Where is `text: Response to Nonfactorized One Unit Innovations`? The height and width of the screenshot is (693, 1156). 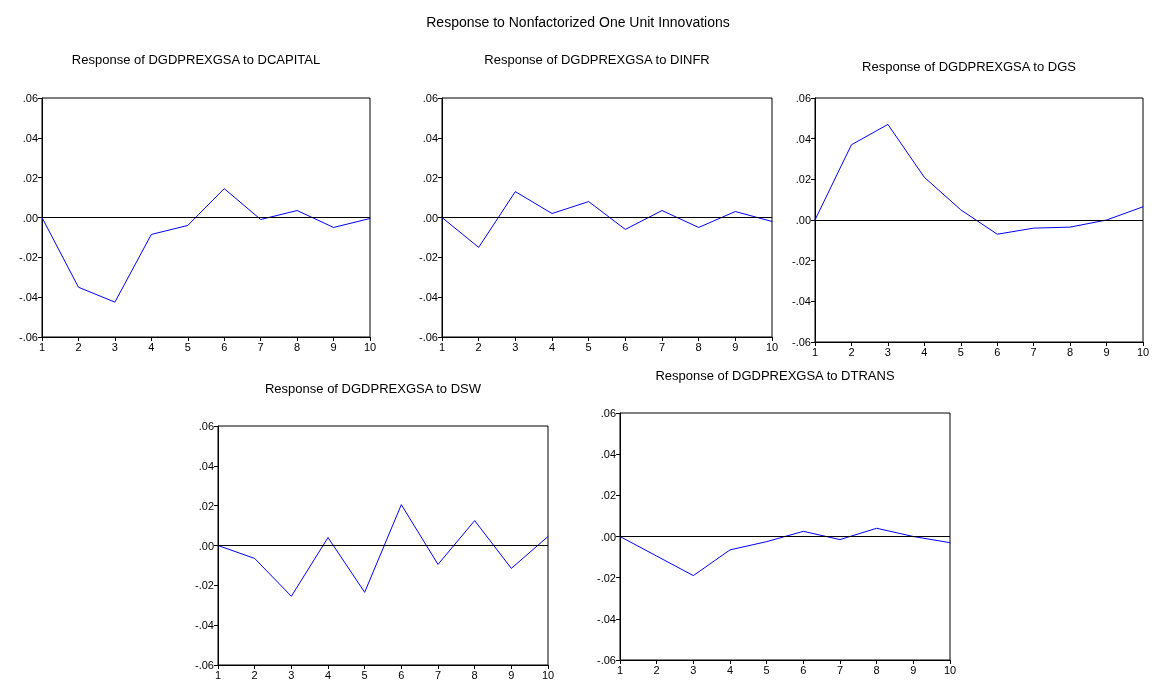
text: Response to Nonfactorized One Unit Innovations is located at coordinates (578, 22).